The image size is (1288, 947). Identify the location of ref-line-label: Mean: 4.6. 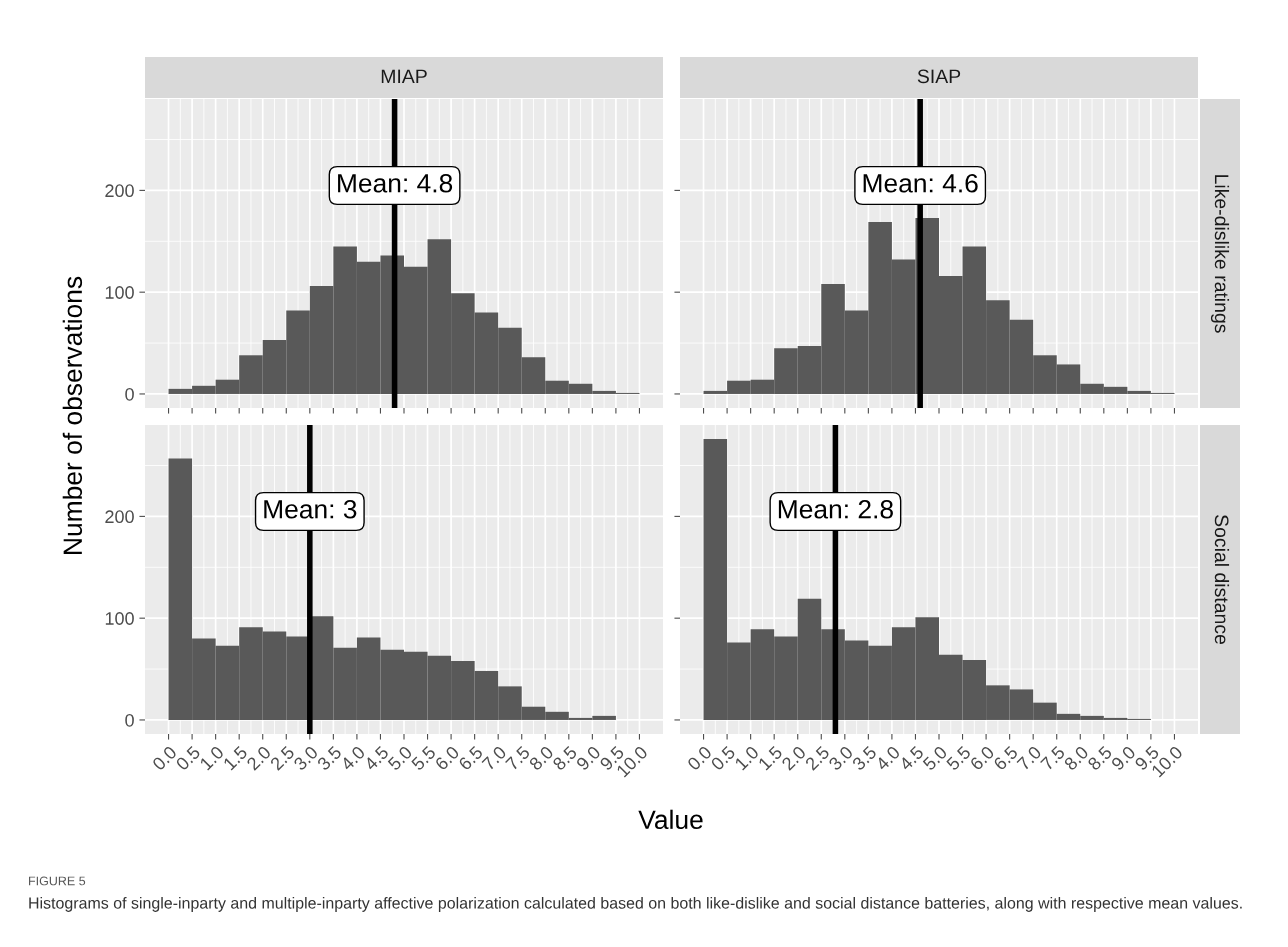
(920, 183).